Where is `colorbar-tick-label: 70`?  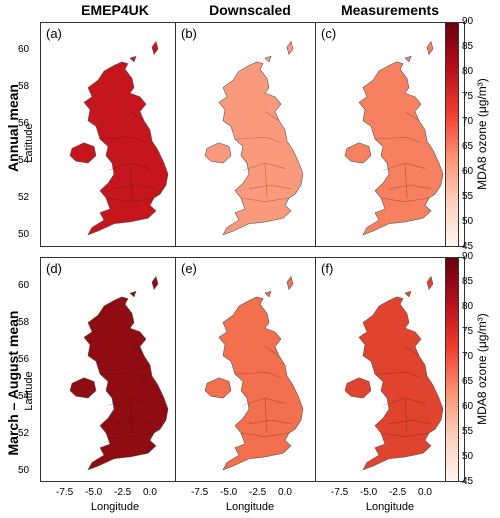
colorbar-tick-label: 70 is located at coordinates (468, 356).